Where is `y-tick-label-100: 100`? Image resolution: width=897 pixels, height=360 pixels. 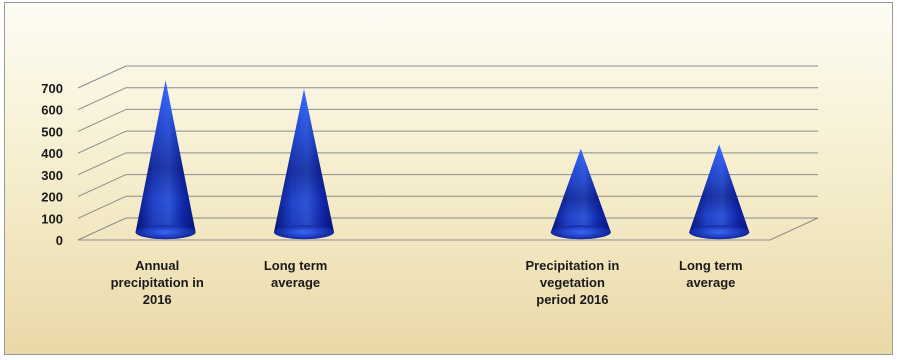 y-tick-label-100: 100 is located at coordinates (52, 218).